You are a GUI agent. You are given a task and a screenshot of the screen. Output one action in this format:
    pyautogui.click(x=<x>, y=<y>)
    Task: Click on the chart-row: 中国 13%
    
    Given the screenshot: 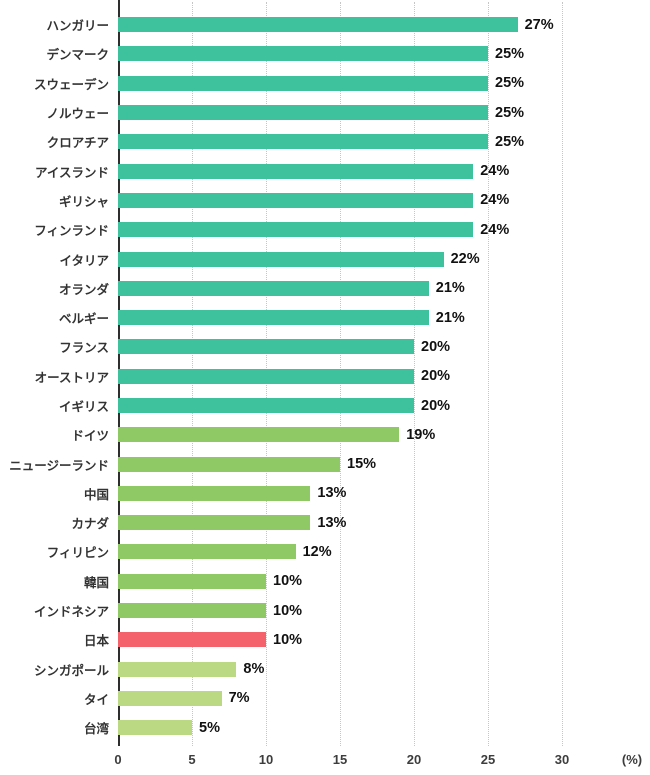 What is the action you would take?
    pyautogui.click(x=325, y=493)
    